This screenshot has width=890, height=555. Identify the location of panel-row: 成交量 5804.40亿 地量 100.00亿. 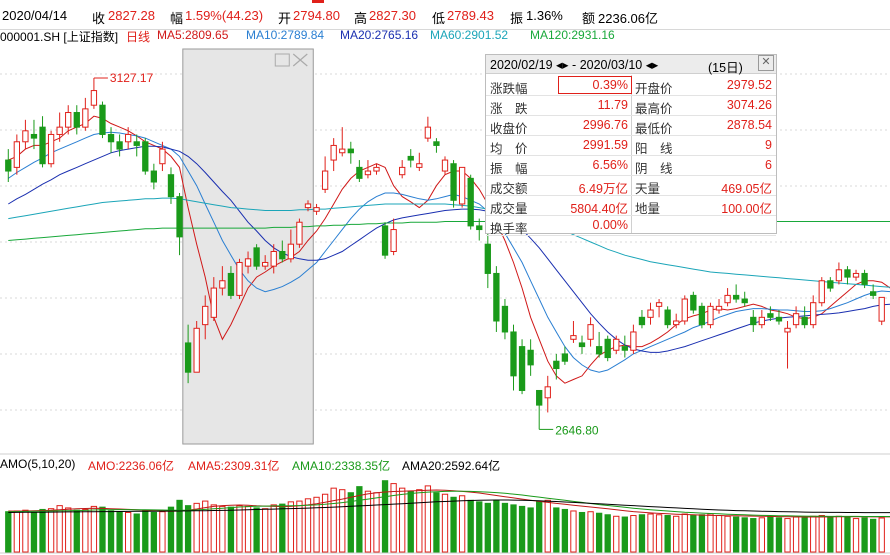
(631, 205).